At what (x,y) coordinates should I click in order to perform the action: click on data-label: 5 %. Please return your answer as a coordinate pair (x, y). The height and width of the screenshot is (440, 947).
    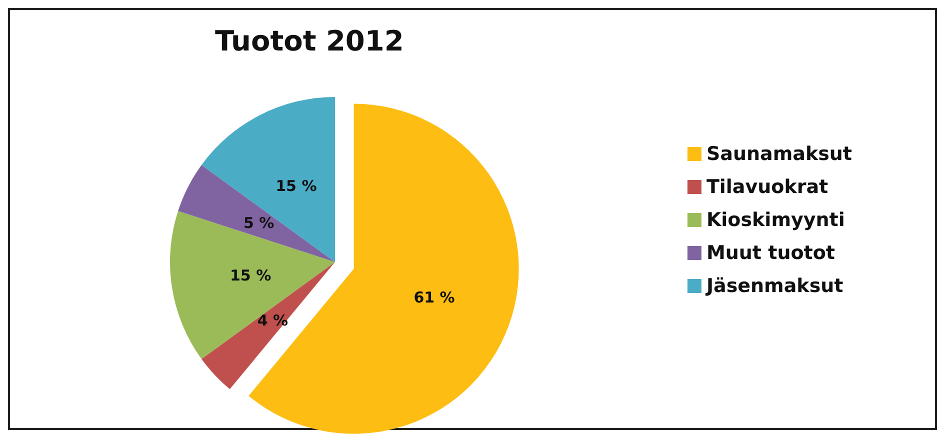
    Looking at the image, I should click on (258, 223).